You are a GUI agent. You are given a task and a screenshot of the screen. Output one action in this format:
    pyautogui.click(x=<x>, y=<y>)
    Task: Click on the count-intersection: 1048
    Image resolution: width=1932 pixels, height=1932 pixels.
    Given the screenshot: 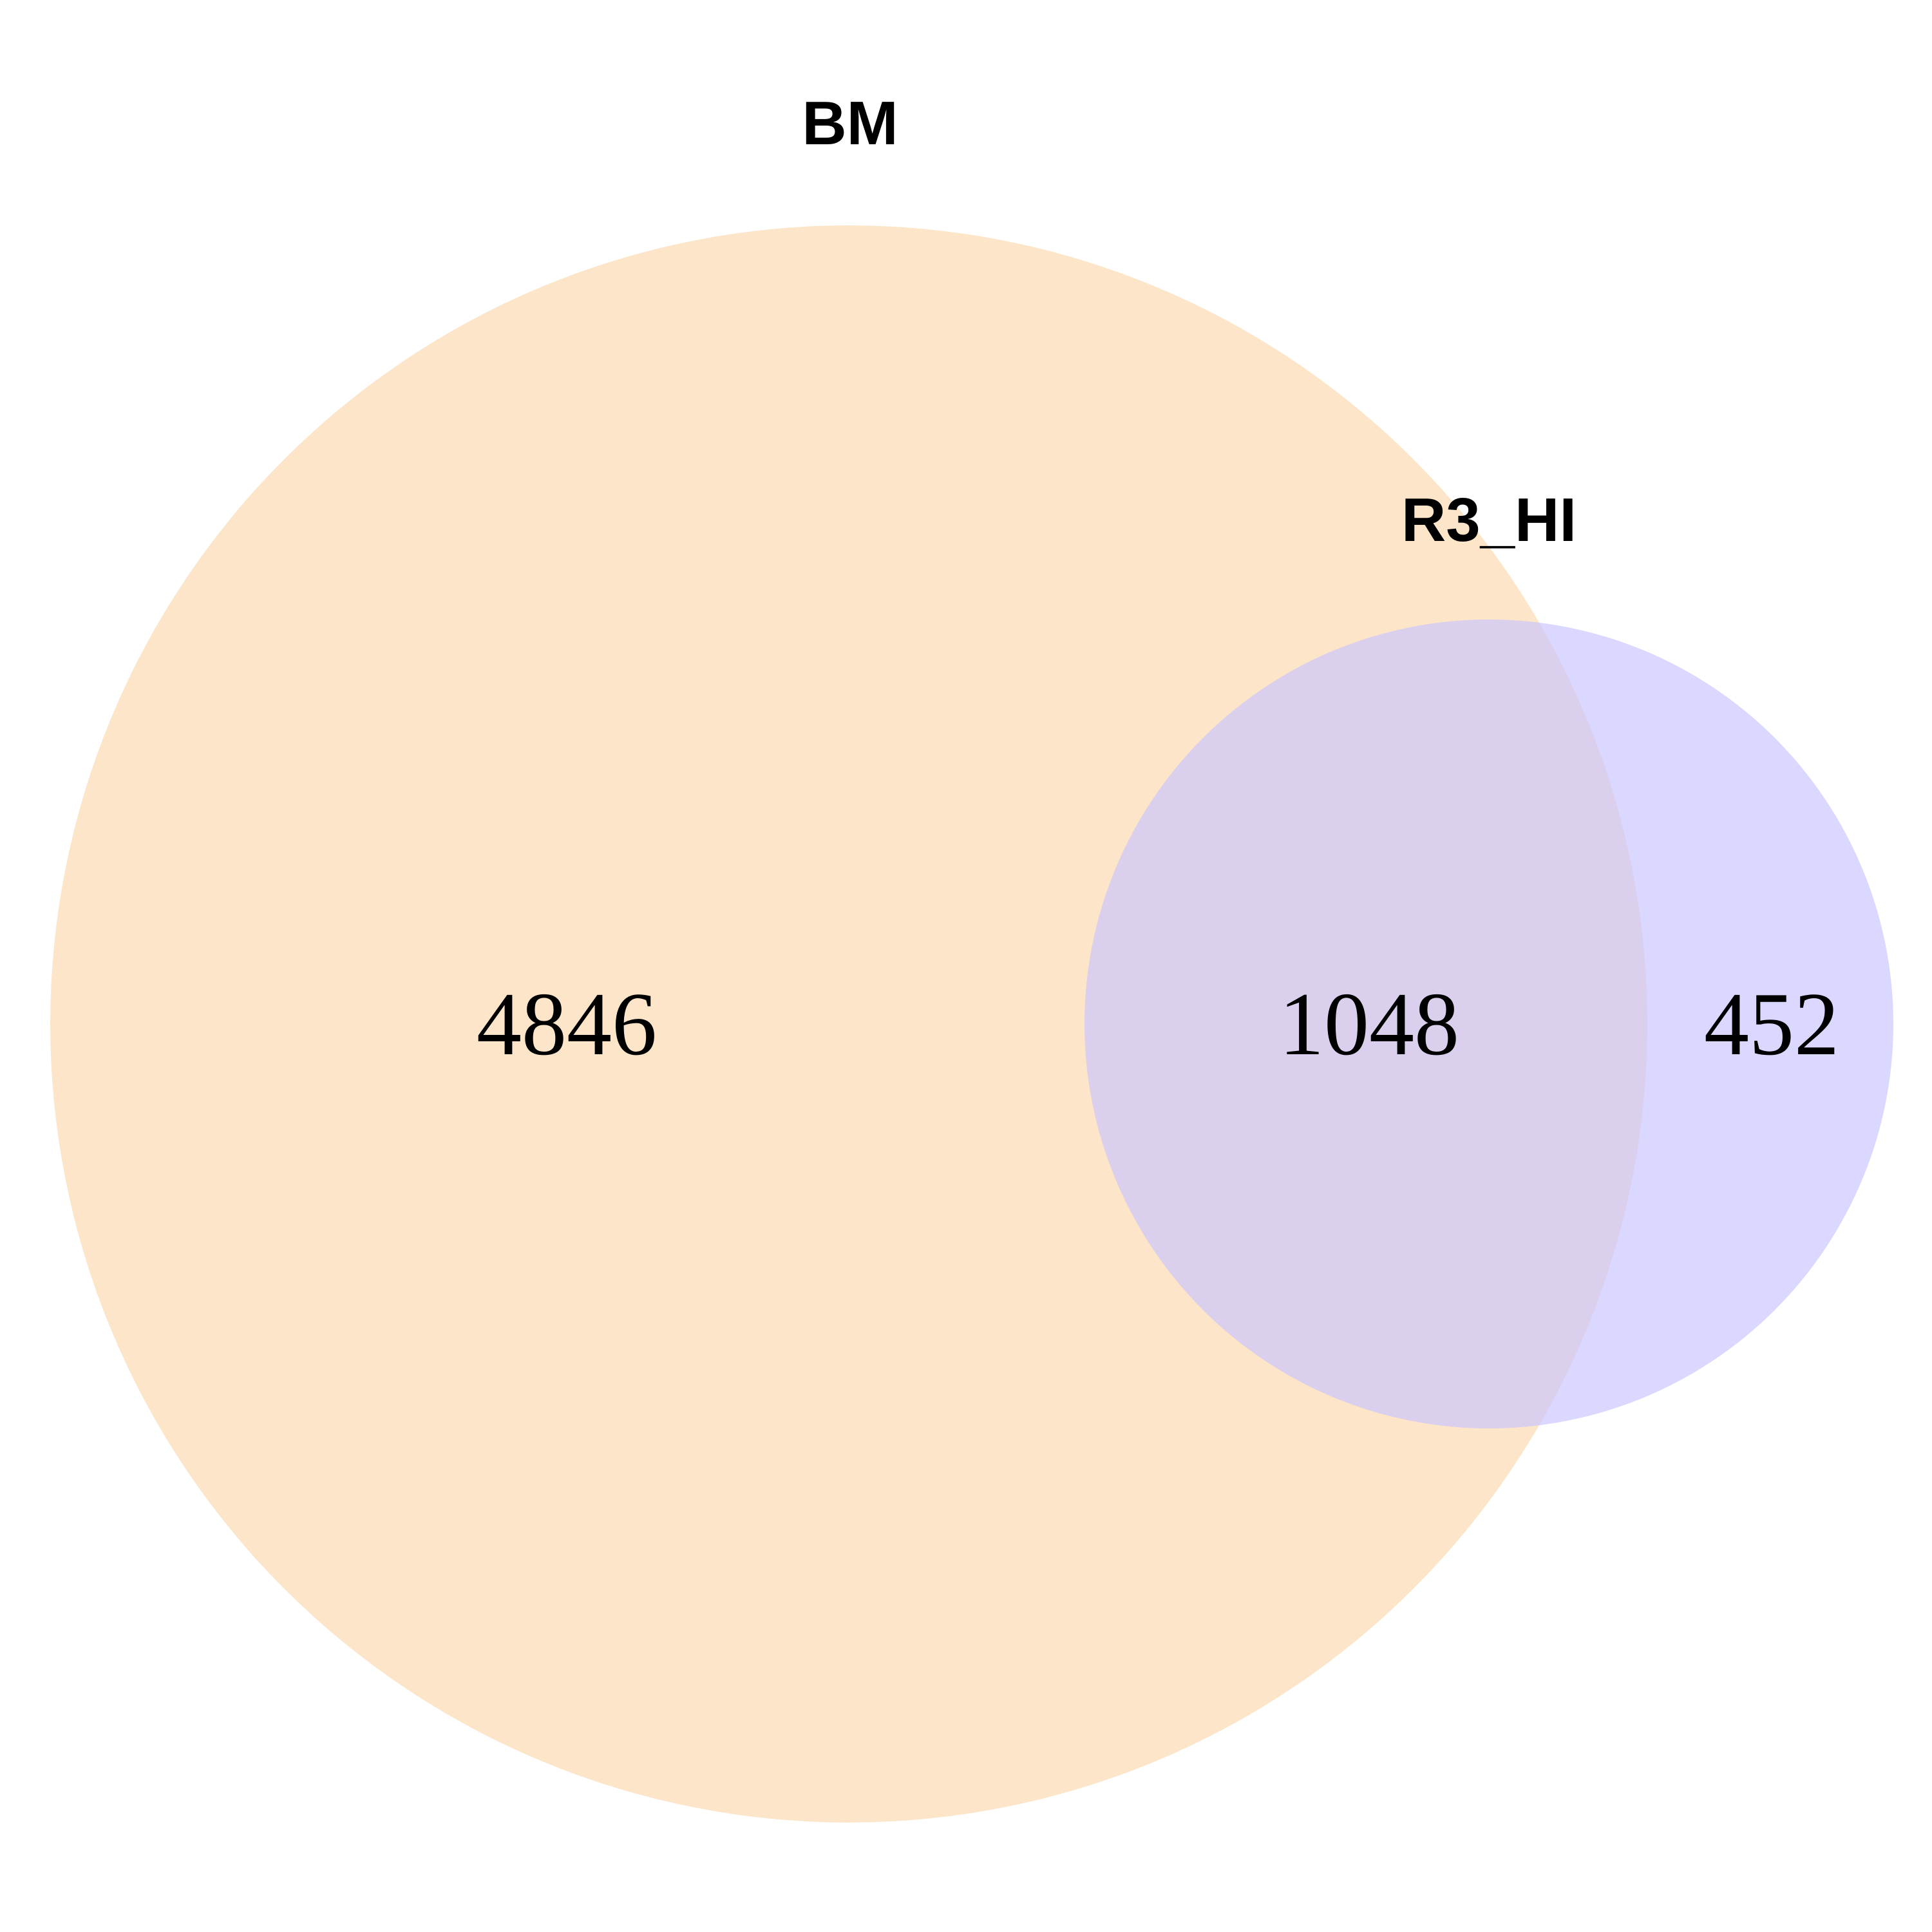 What is the action you would take?
    pyautogui.click(x=1369, y=1024)
    